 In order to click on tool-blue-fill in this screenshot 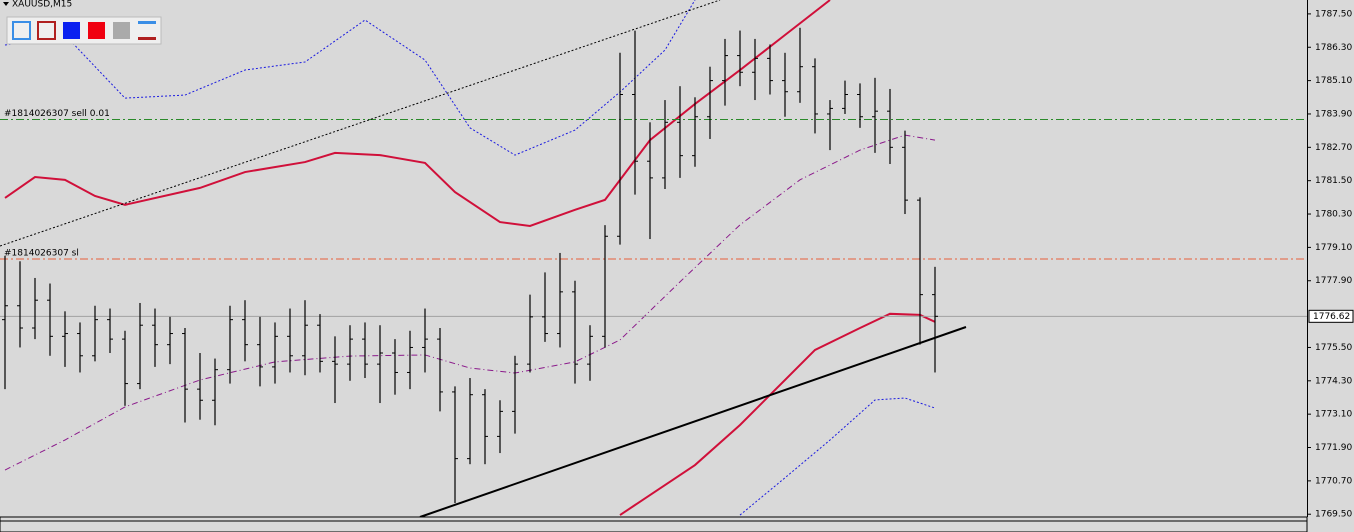, I will do `click(71, 30)`.